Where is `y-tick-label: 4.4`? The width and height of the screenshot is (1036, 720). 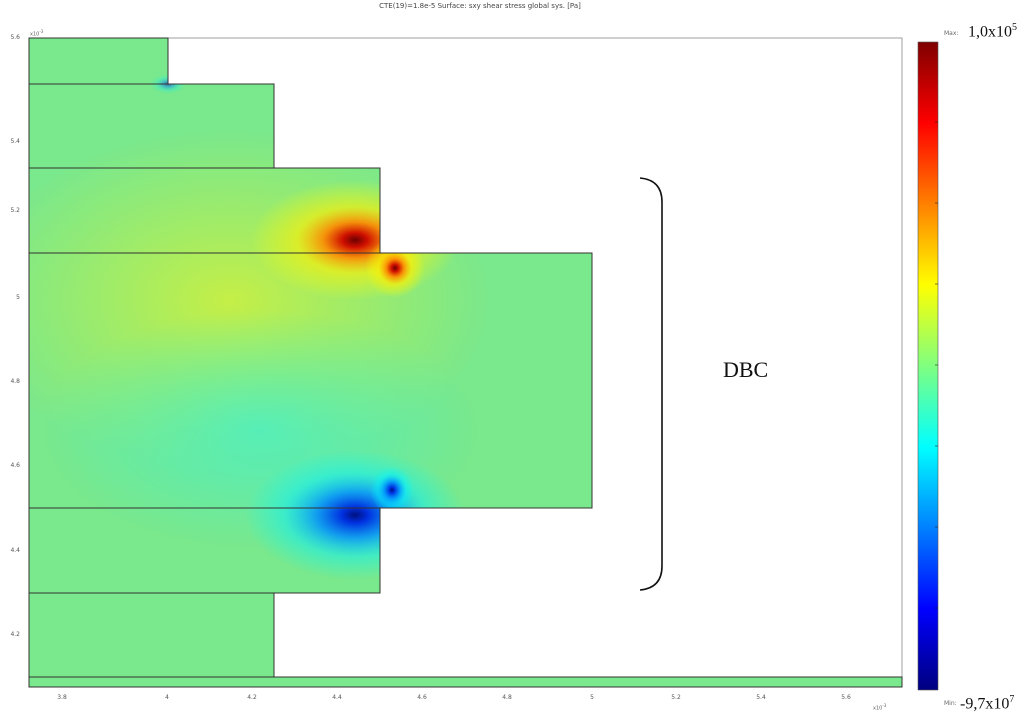 y-tick-label: 4.4 is located at coordinates (12, 550).